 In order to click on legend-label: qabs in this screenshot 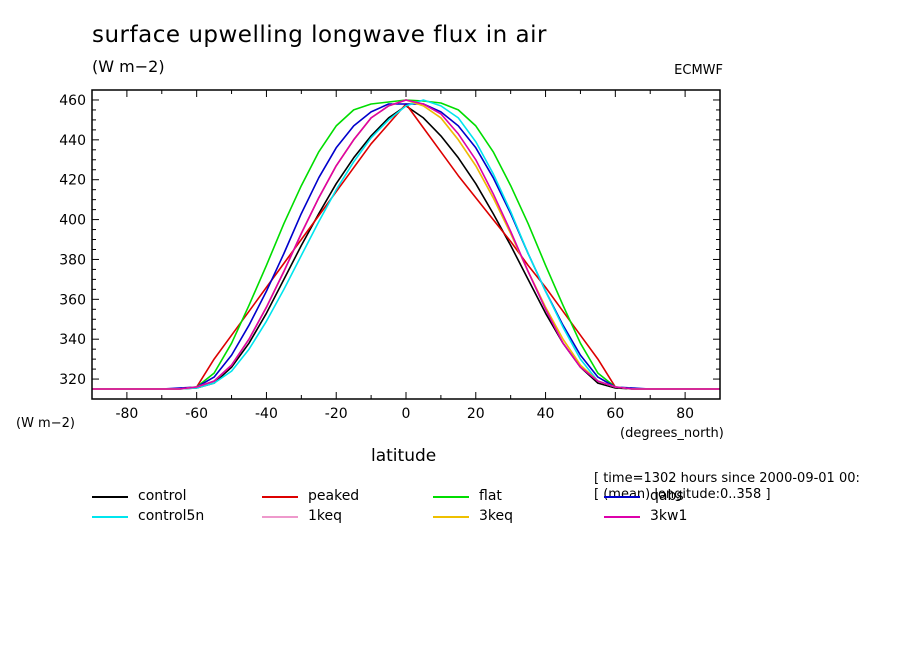, I will do `click(667, 496)`.